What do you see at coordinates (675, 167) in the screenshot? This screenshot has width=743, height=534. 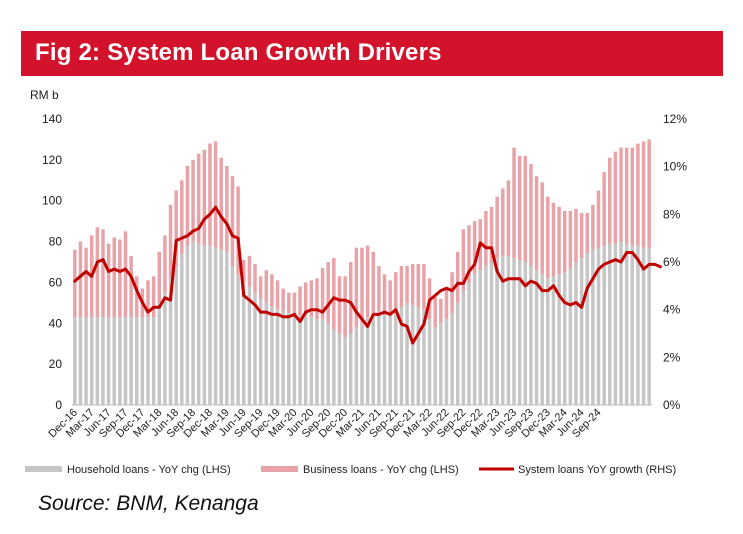 I see `right-tick-label: 10%` at bounding box center [675, 167].